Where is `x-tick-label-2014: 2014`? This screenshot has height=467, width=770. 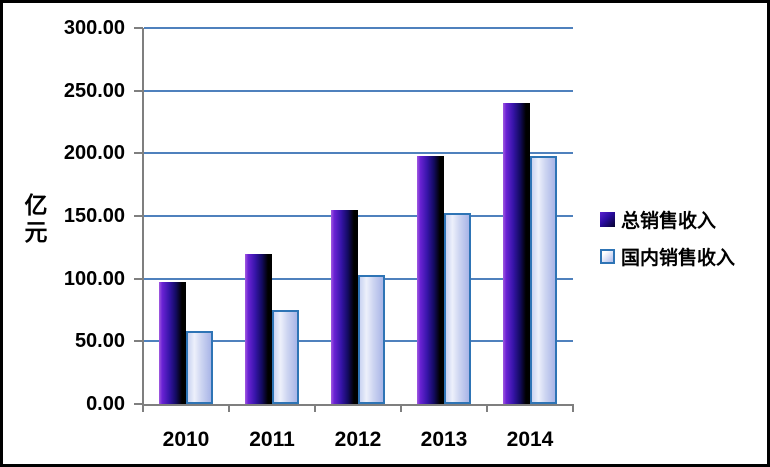 x-tick-label-2014: 2014 is located at coordinates (530, 439).